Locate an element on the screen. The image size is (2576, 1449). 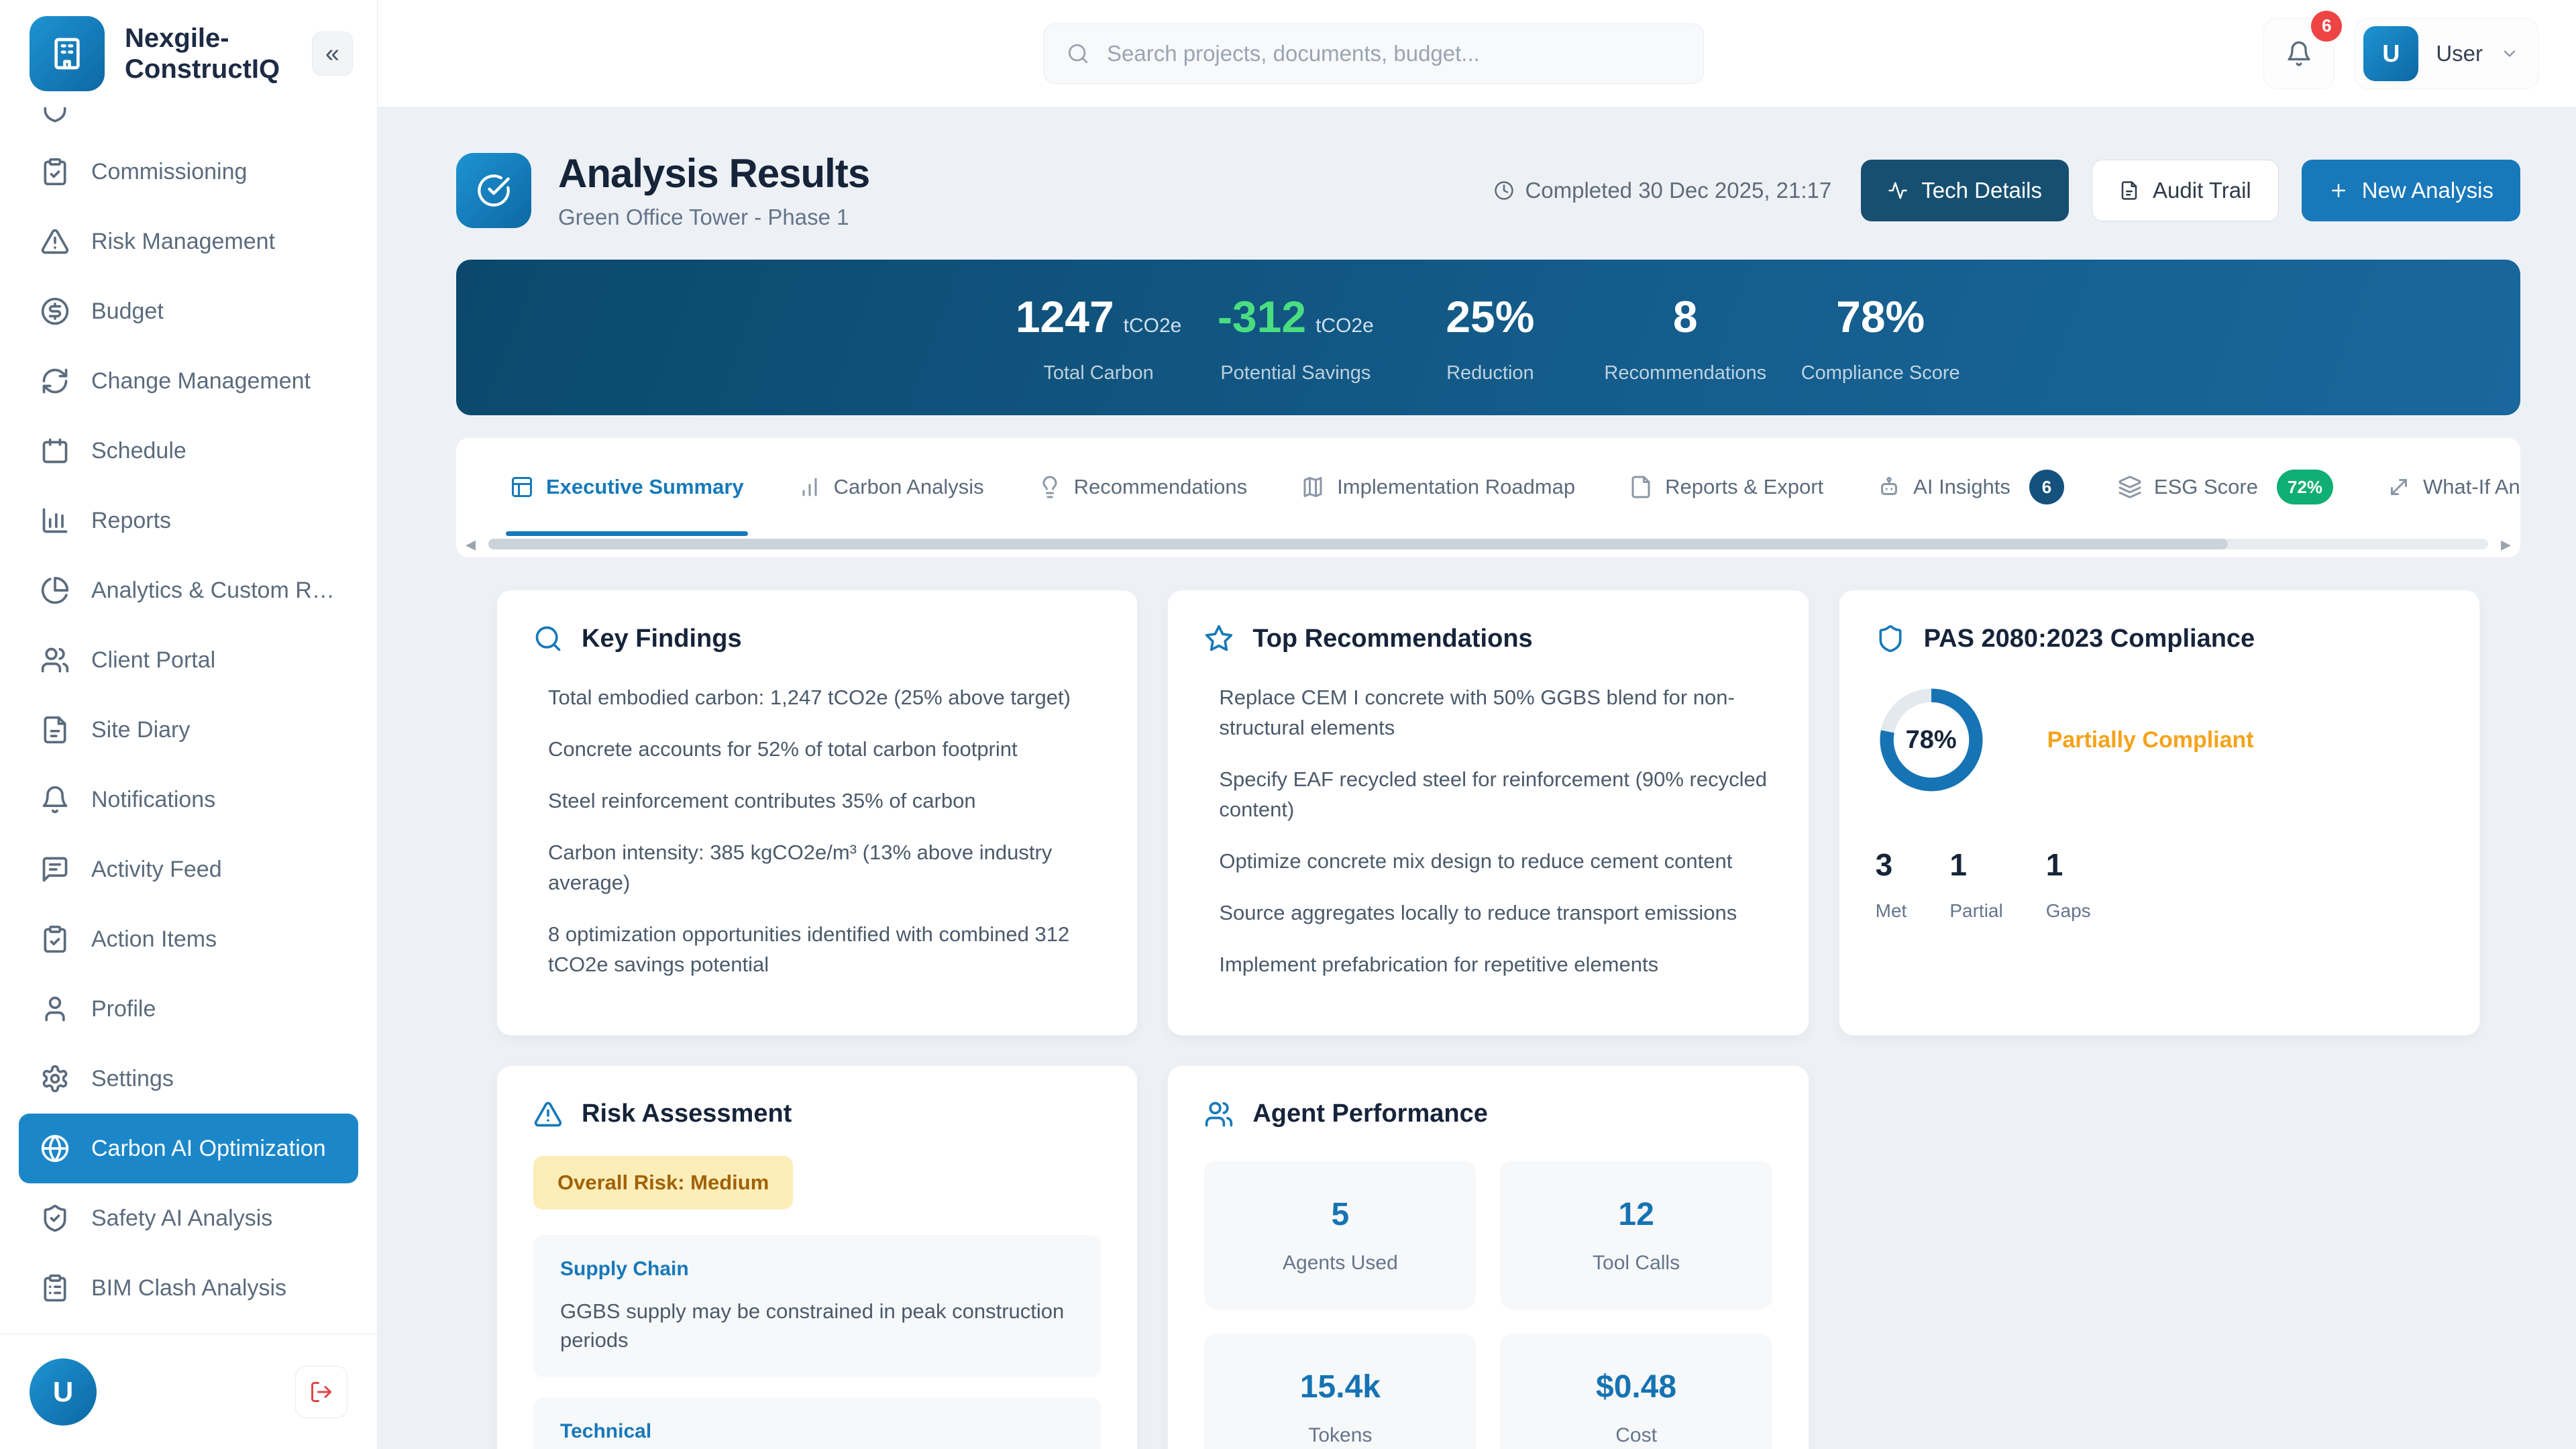
stat-value: 8 is located at coordinates (1685, 316).